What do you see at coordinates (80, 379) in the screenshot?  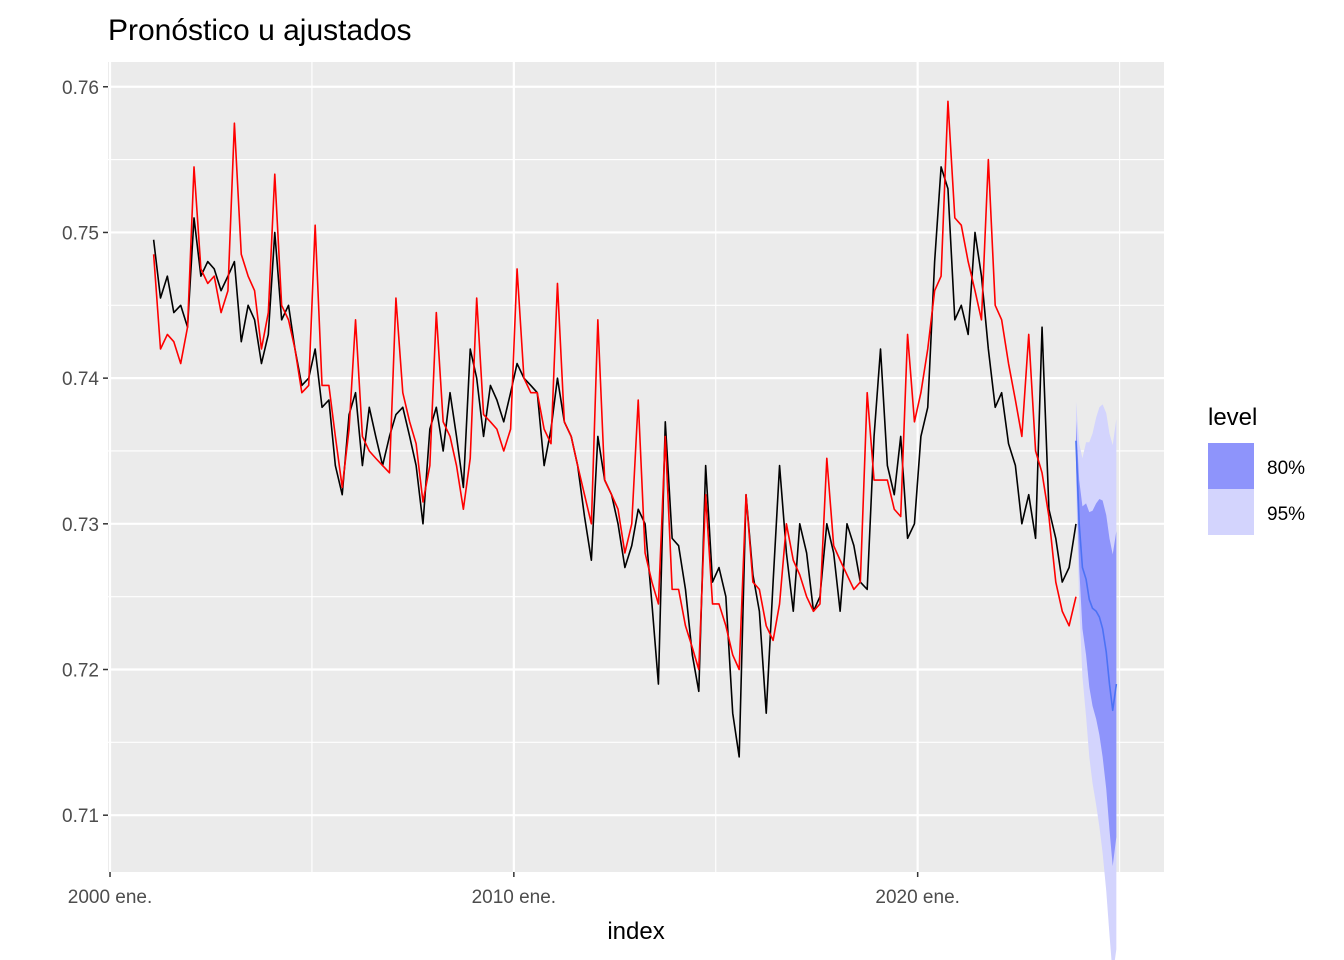 I see `y-tick-label: 0.74` at bounding box center [80, 379].